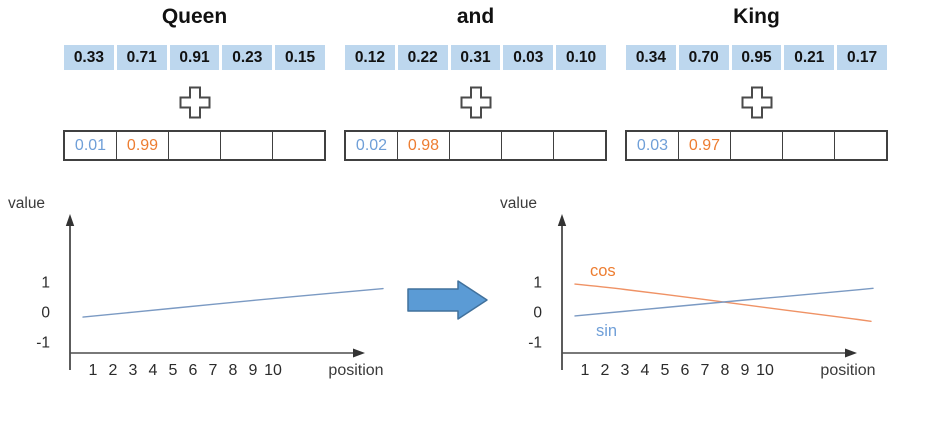 Image resolution: width=927 pixels, height=434 pixels. What do you see at coordinates (247, 57) in the screenshot?
I see `embedding-cell: 0.23` at bounding box center [247, 57].